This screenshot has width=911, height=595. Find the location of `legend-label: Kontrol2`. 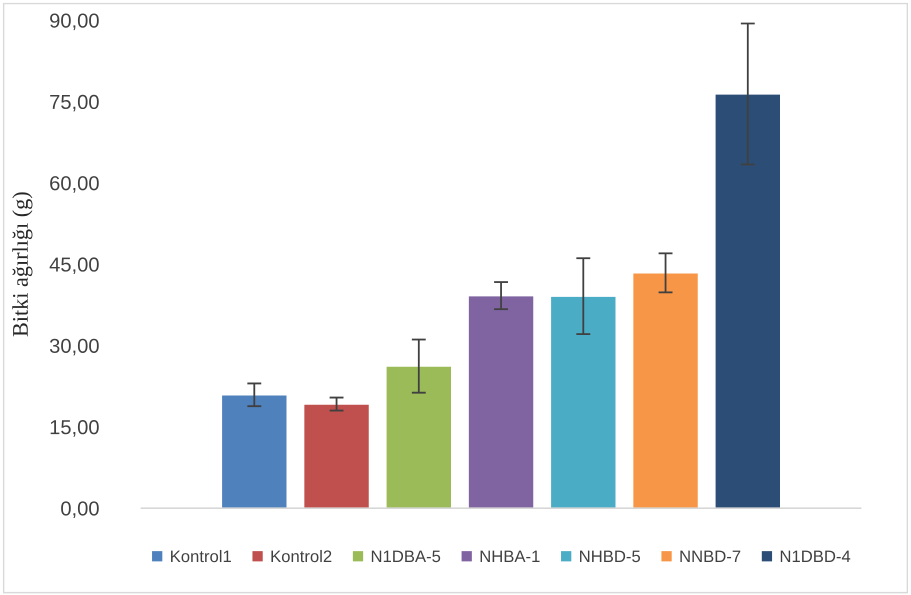

legend-label: Kontrol2 is located at coordinates (301, 556).